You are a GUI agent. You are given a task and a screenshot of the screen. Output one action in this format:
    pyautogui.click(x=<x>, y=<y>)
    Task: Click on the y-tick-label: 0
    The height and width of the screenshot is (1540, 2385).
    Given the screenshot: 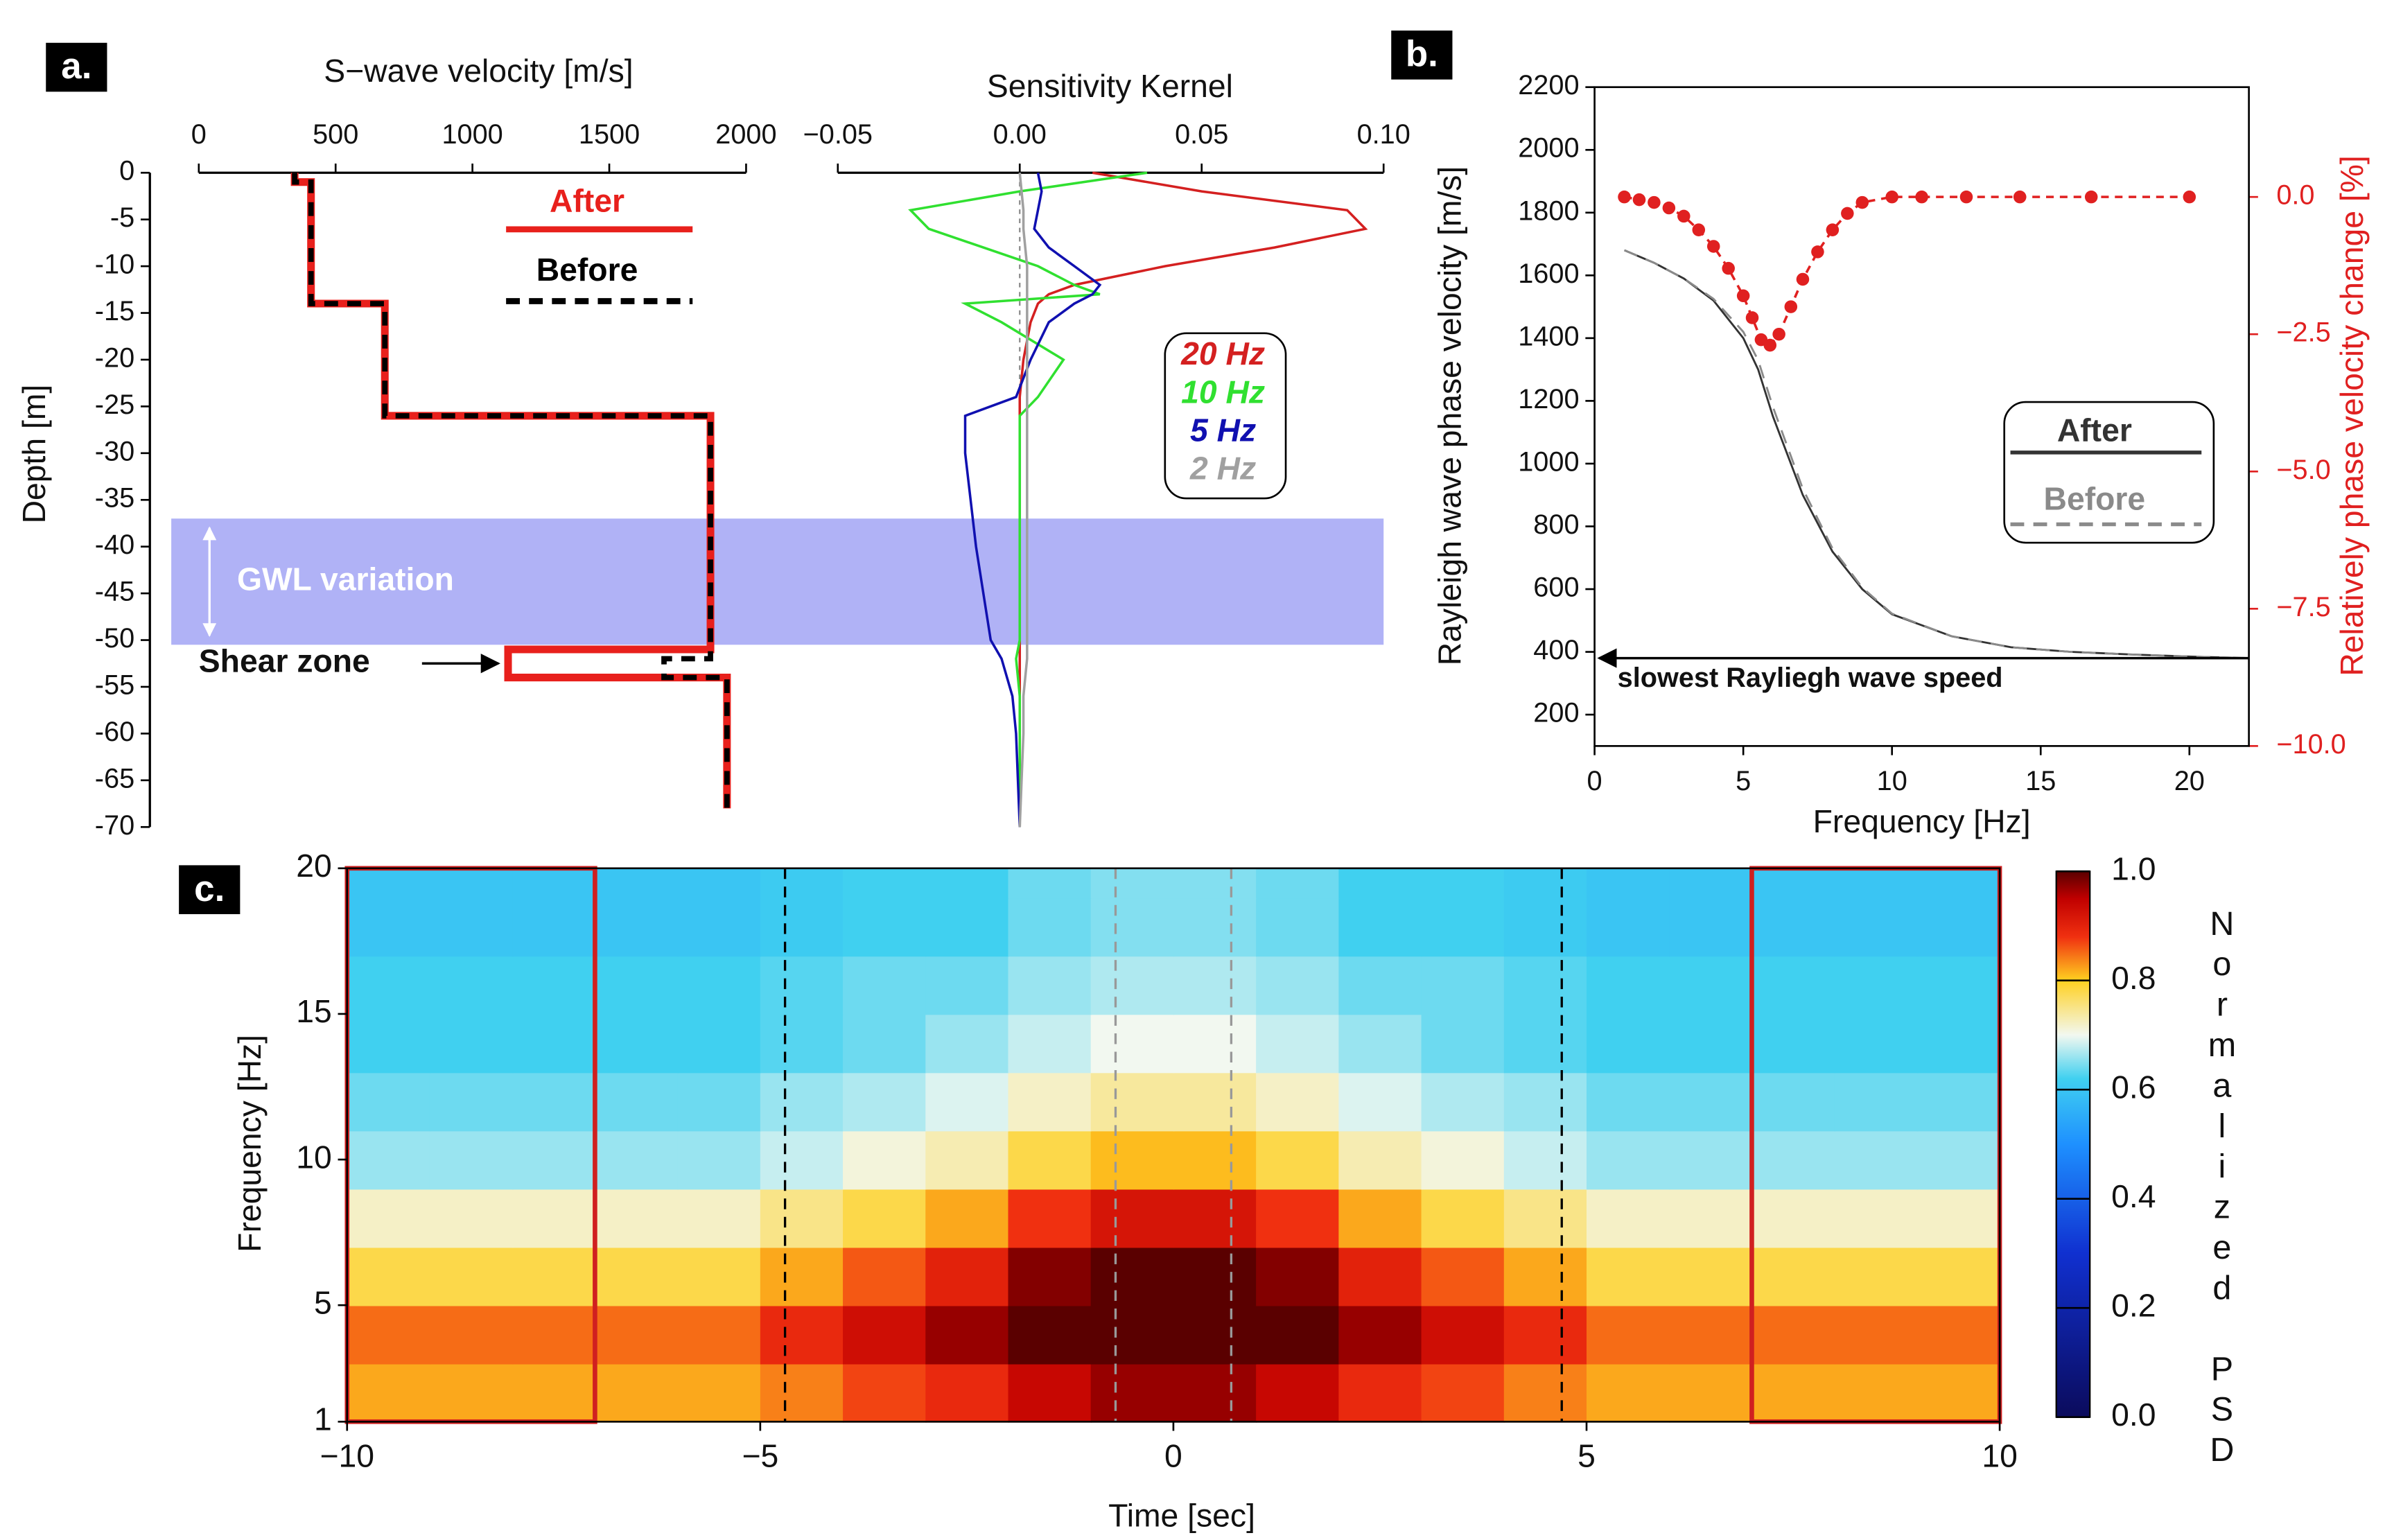 What is the action you would take?
    pyautogui.click(x=126, y=171)
    